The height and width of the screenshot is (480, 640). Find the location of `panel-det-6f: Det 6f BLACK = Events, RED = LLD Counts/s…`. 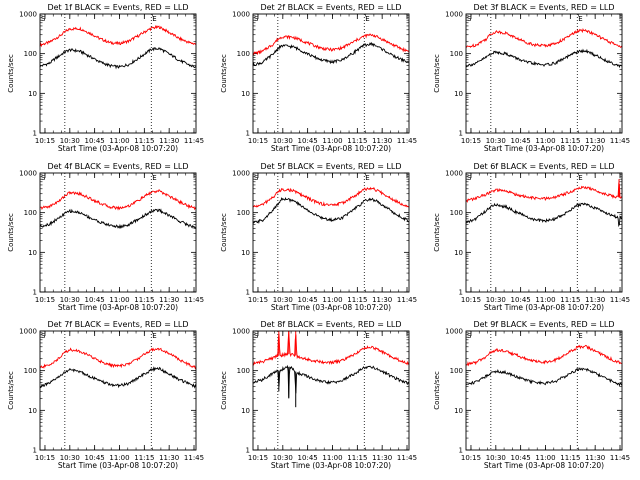

panel-det-6f: Det 6f BLACK = Events, RED = LLD Counts/s… is located at coordinates (531, 237).